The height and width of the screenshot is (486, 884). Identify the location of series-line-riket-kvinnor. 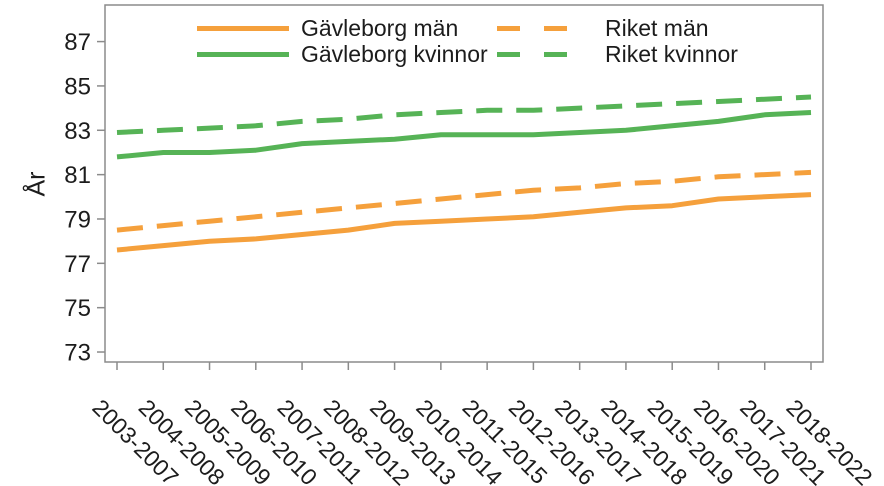
(464, 114).